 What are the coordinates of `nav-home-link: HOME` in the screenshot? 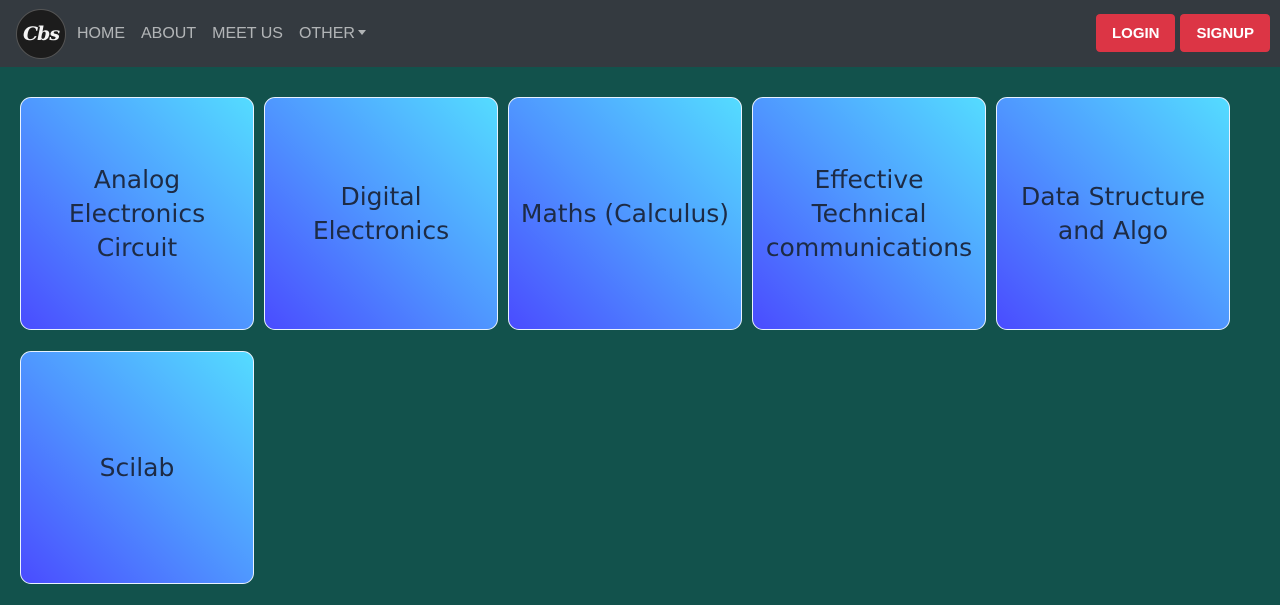 It's located at (101, 33).